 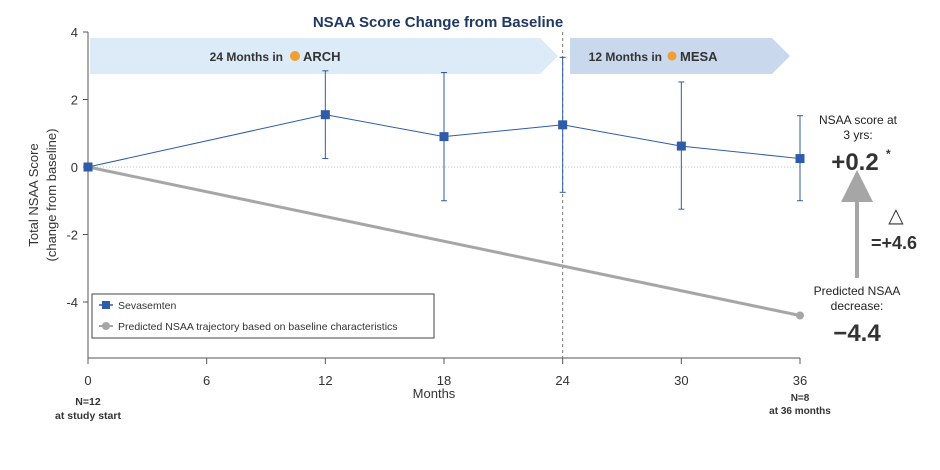 I want to click on x-axis-title: Months, so click(x=434, y=393).